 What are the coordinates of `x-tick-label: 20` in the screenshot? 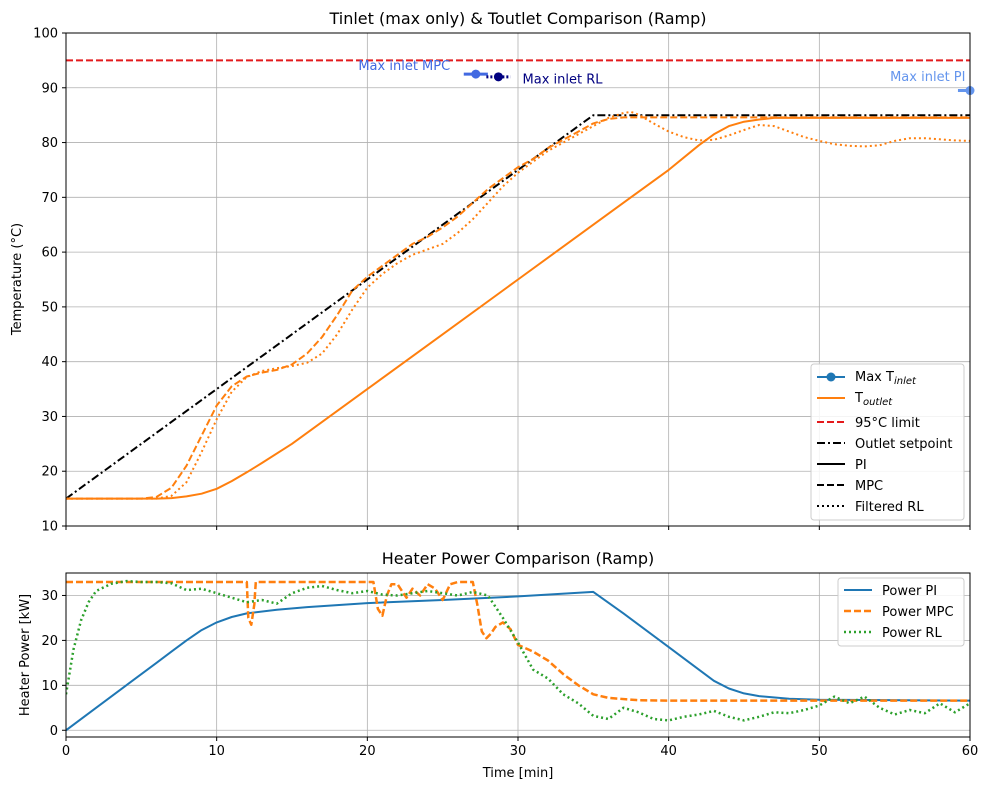 It's located at (367, 751).